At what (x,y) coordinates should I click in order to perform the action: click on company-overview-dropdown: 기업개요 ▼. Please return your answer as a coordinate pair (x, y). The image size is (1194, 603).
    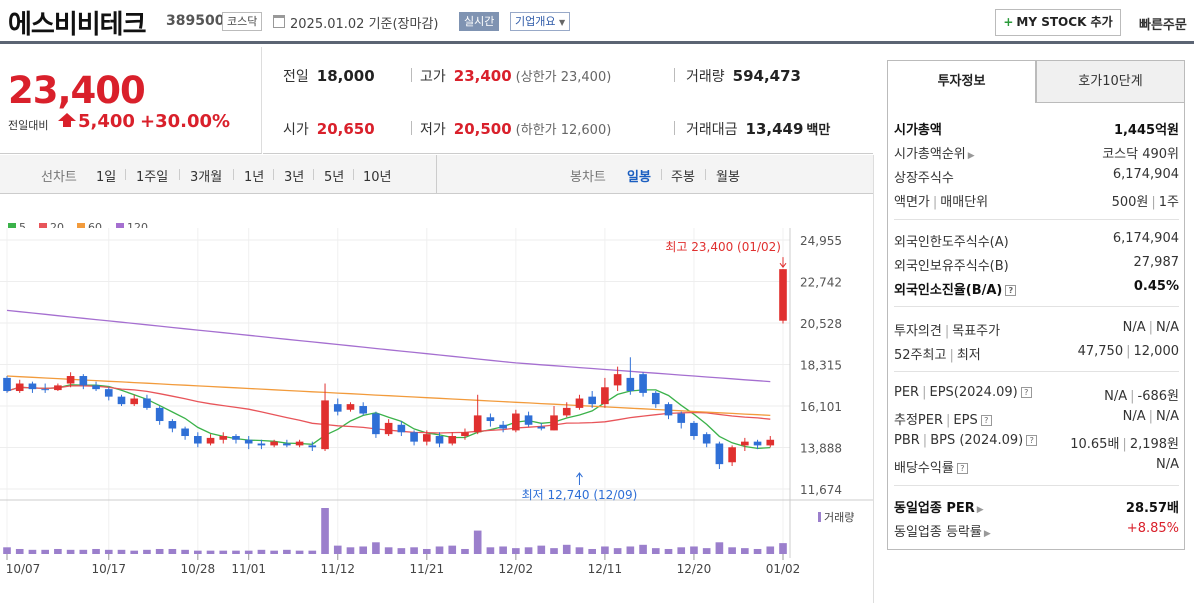
    Looking at the image, I should click on (540, 21).